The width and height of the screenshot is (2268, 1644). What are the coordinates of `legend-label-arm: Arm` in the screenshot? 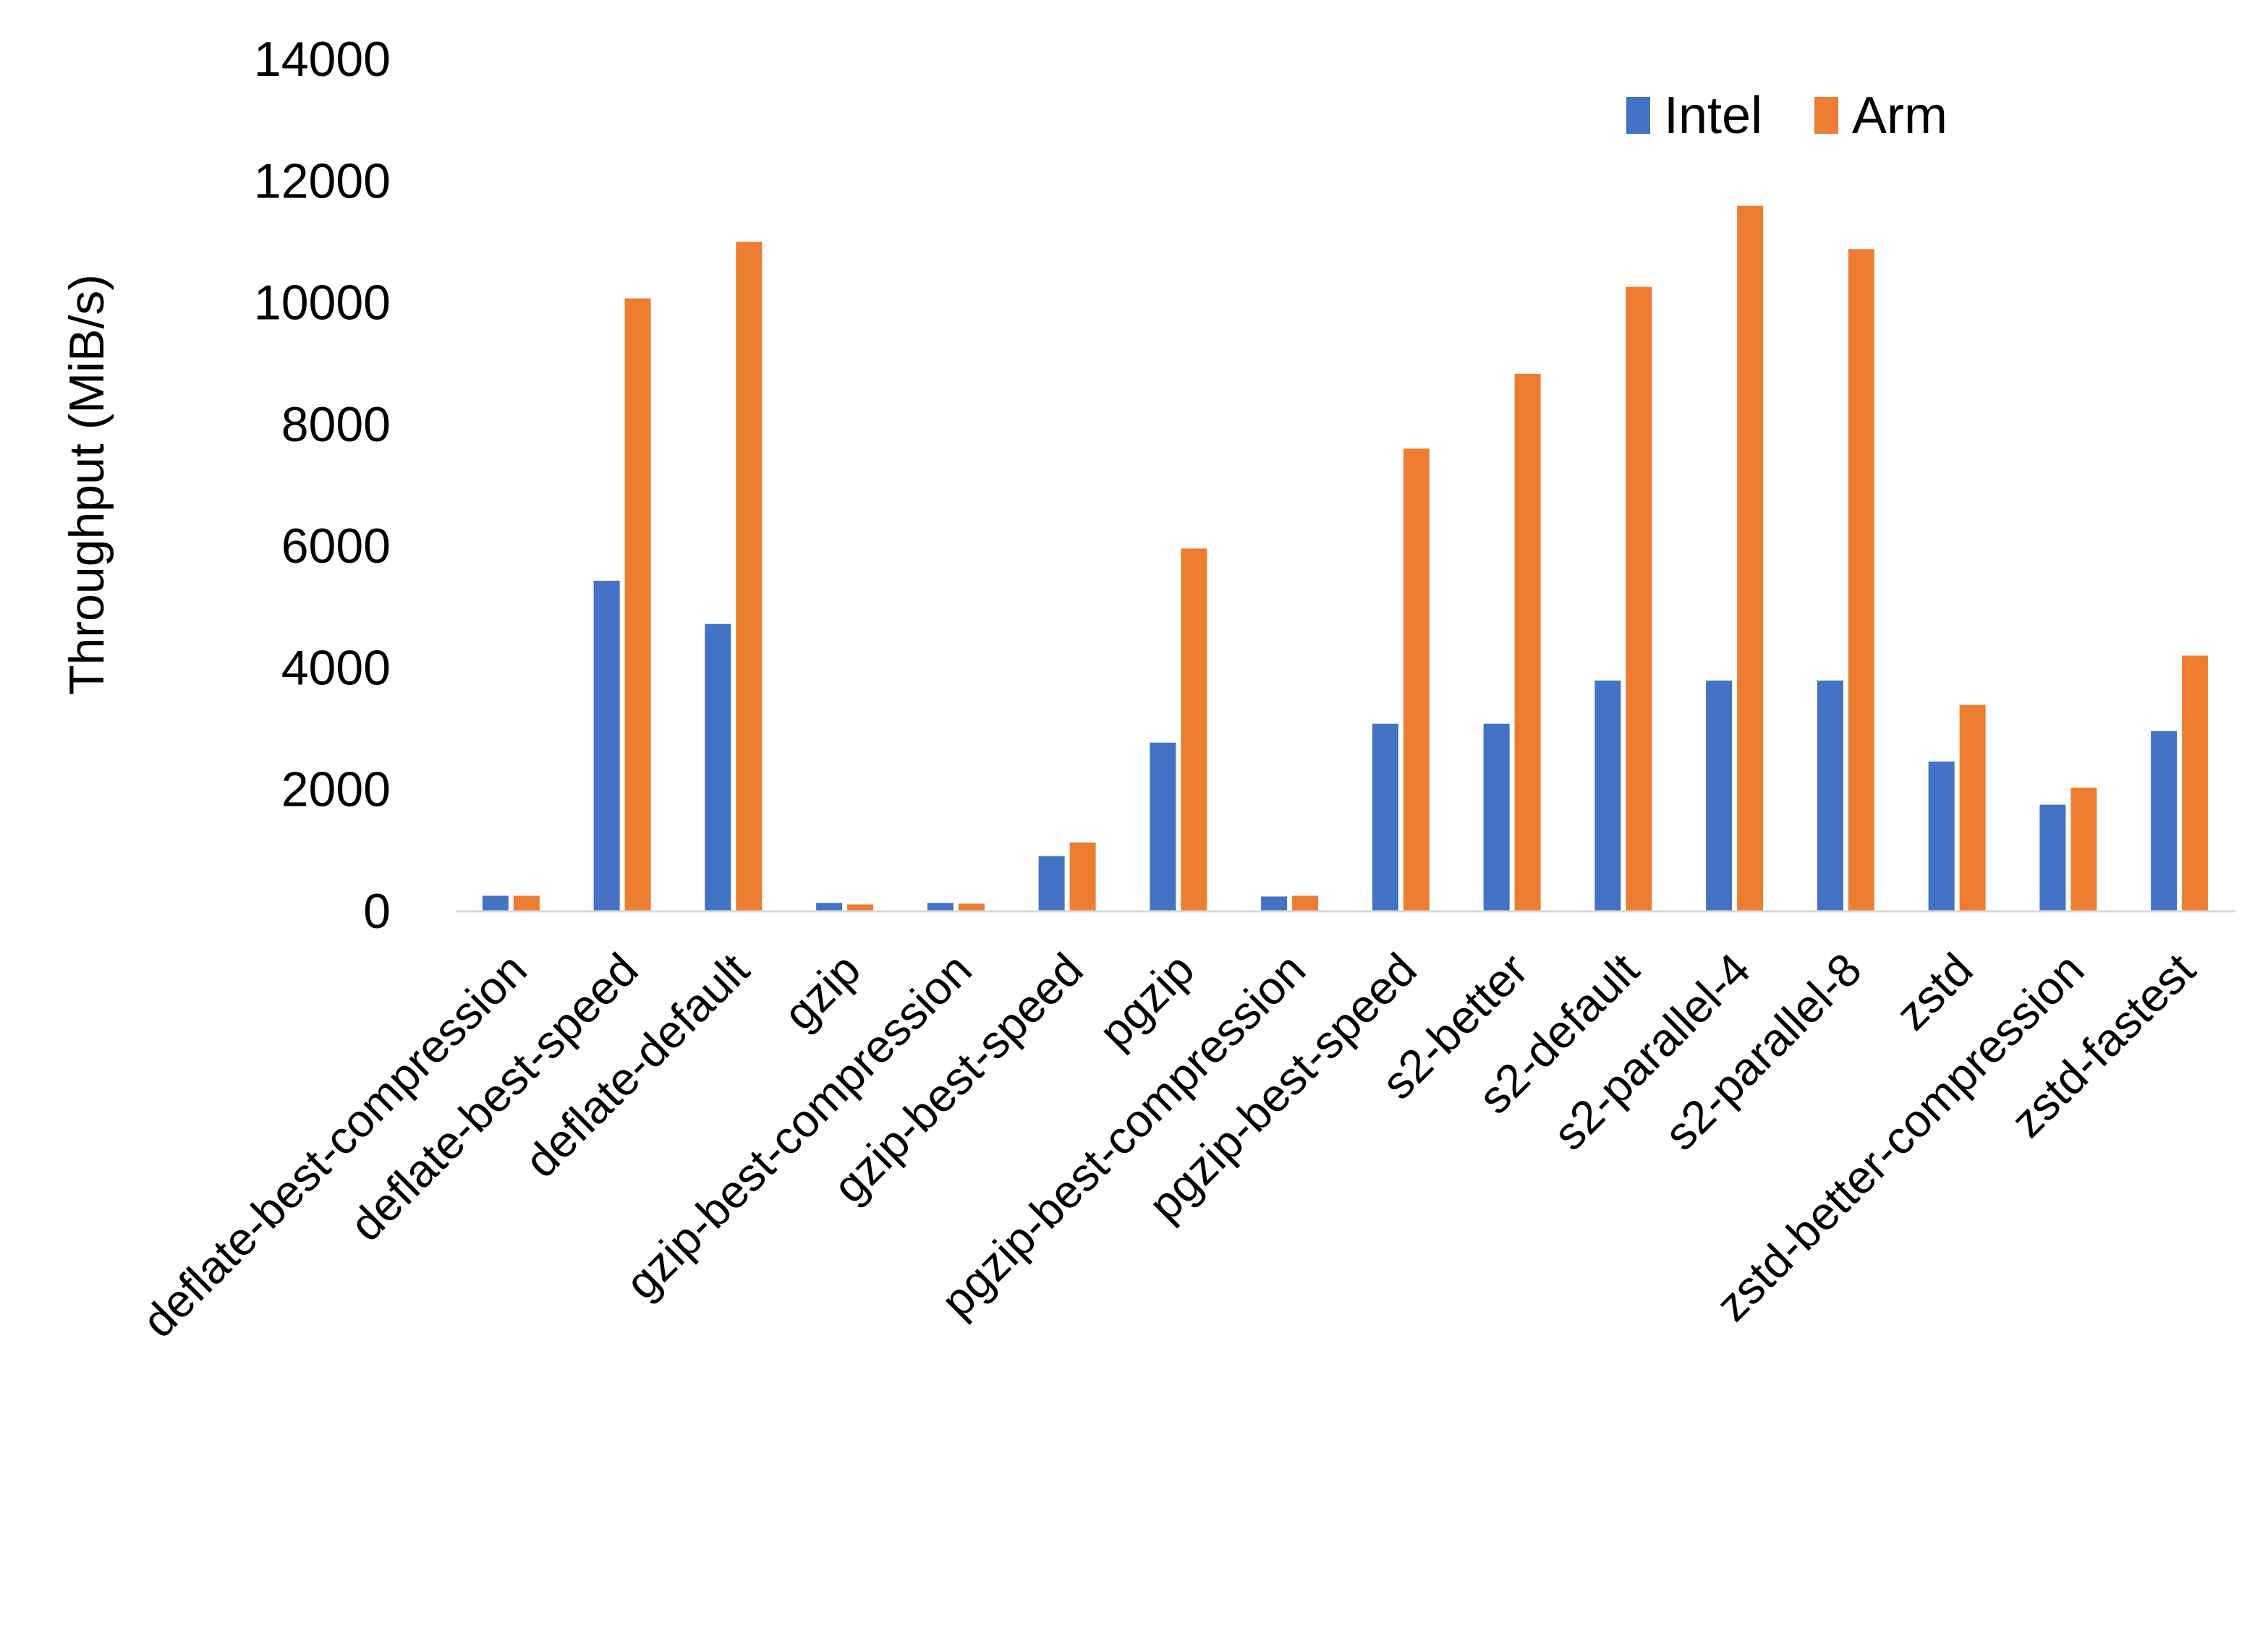 It's located at (1900, 116).